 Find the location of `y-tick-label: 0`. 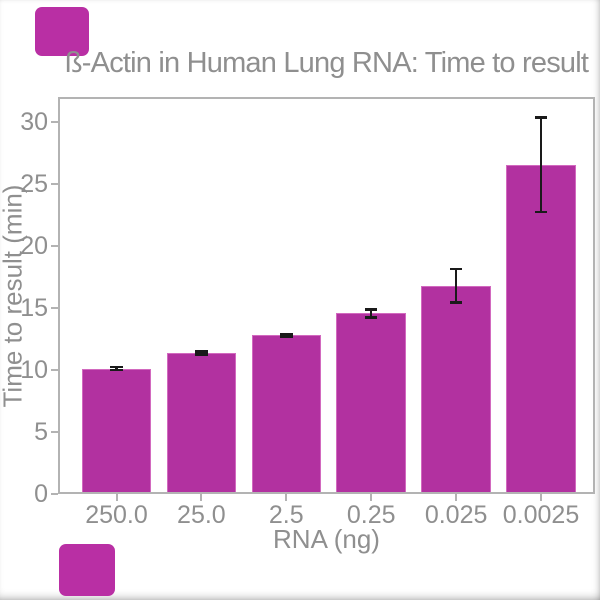

y-tick-label: 0 is located at coordinates (41, 494).